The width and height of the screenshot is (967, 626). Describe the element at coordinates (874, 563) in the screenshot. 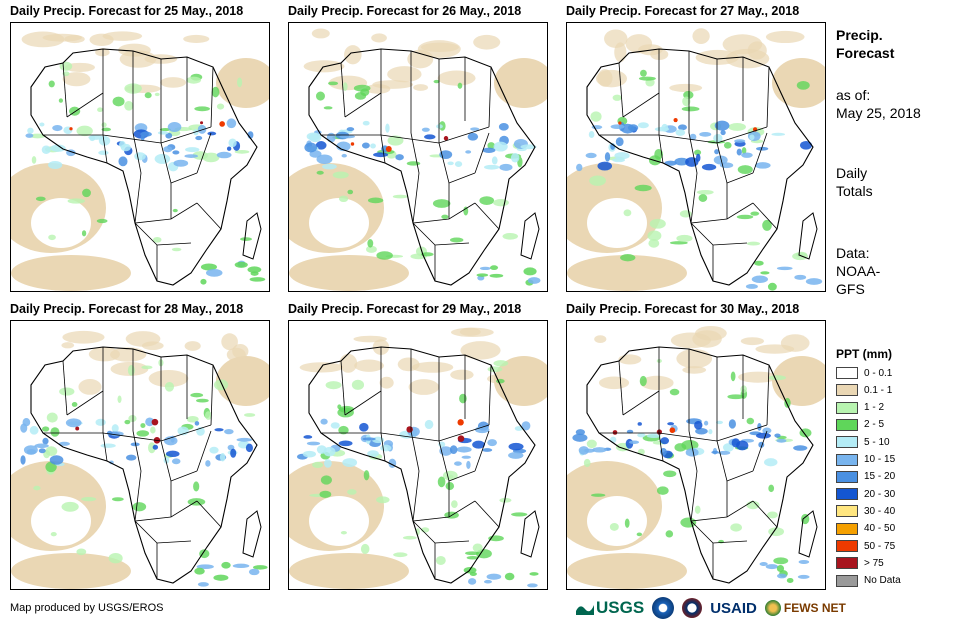

I see `legend-label: > 75` at that location.